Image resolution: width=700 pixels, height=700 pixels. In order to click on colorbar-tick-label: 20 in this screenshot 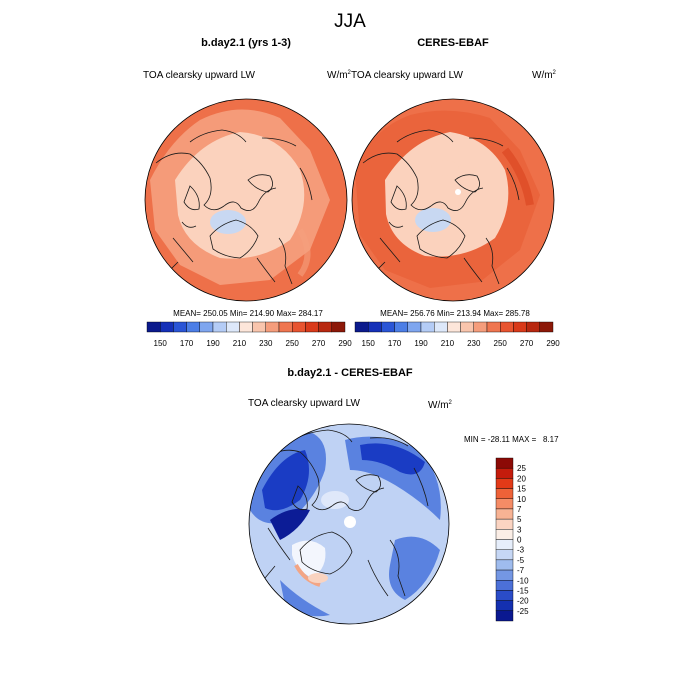, I will do `click(521, 478)`.